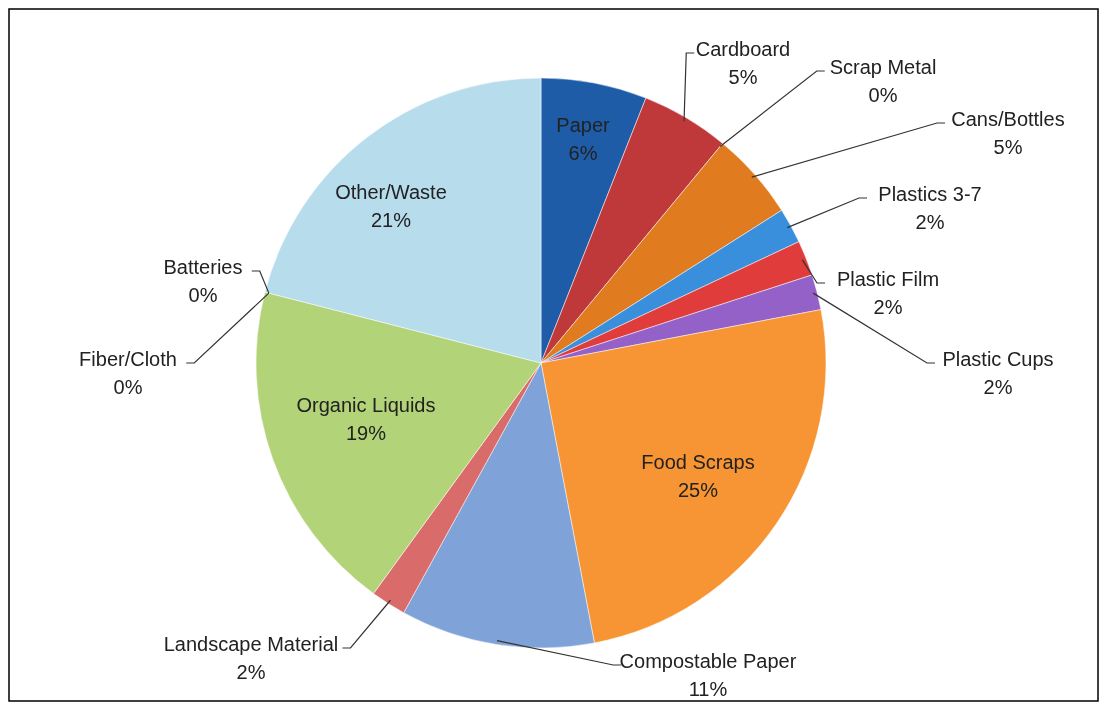 Image resolution: width=1107 pixels, height=710 pixels. Describe the element at coordinates (203, 267) in the screenshot. I see `category-label: Batteries` at that location.